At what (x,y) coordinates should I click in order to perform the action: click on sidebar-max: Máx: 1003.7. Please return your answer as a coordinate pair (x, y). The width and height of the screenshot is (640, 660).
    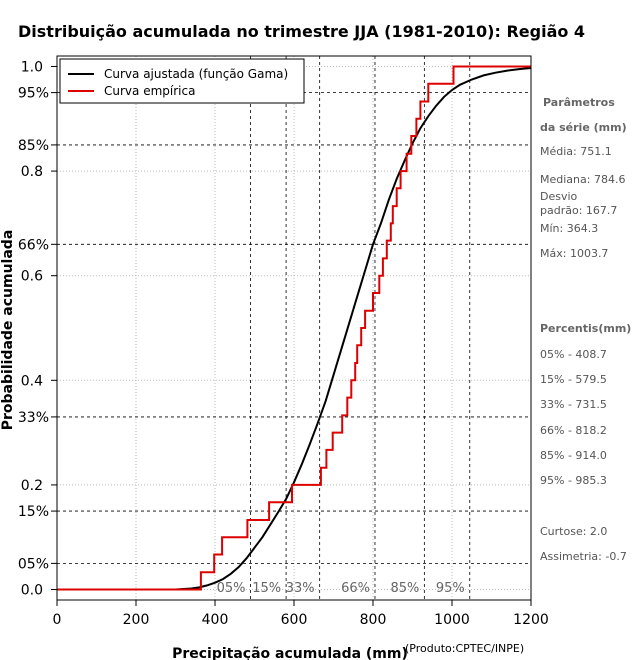
    Looking at the image, I should click on (574, 253).